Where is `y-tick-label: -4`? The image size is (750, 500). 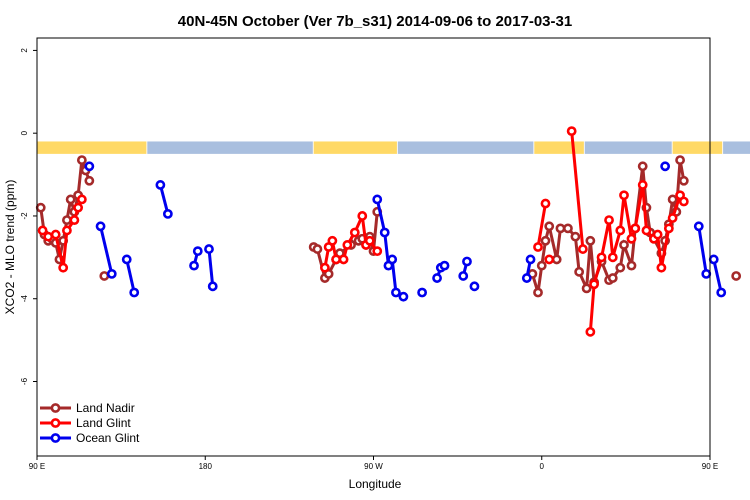 y-tick-label: -4 is located at coordinates (24, 299).